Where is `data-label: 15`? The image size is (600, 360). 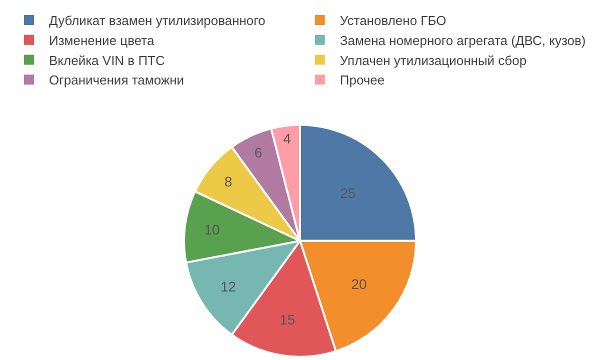
data-label: 15 is located at coordinates (288, 320).